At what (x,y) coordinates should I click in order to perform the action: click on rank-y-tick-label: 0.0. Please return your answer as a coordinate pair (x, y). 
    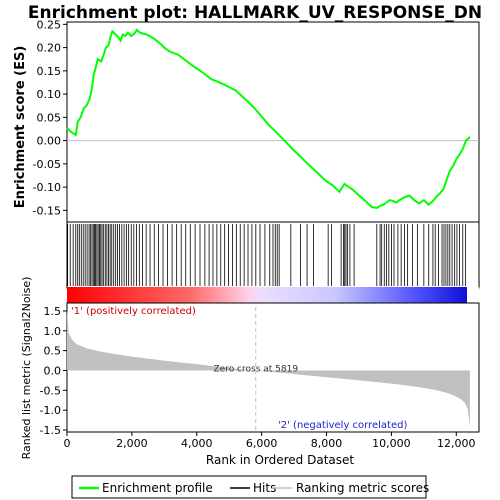
    Looking at the image, I should click on (53, 370).